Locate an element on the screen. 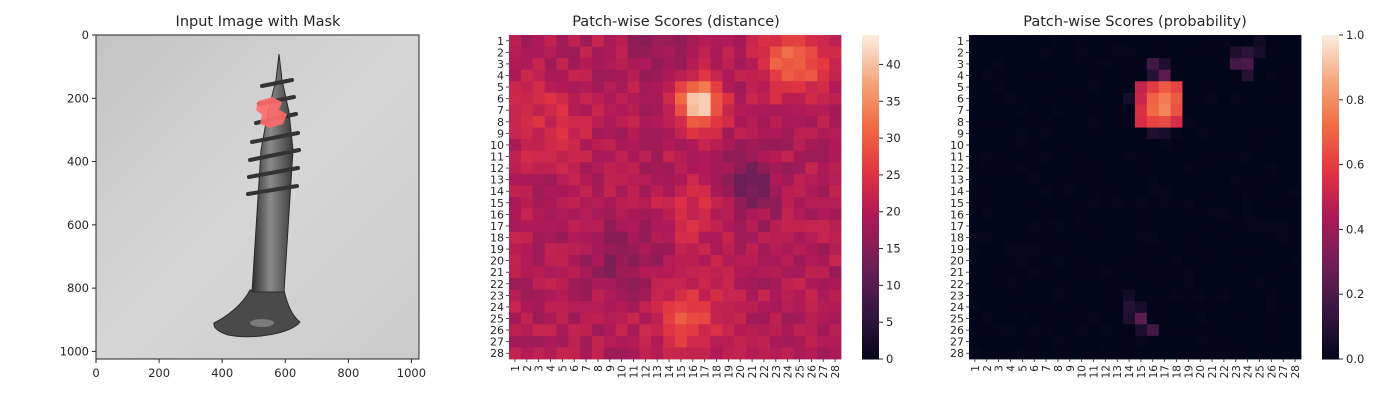 This screenshot has width=1400, height=400. row-tick-label: 7 is located at coordinates (500, 110).